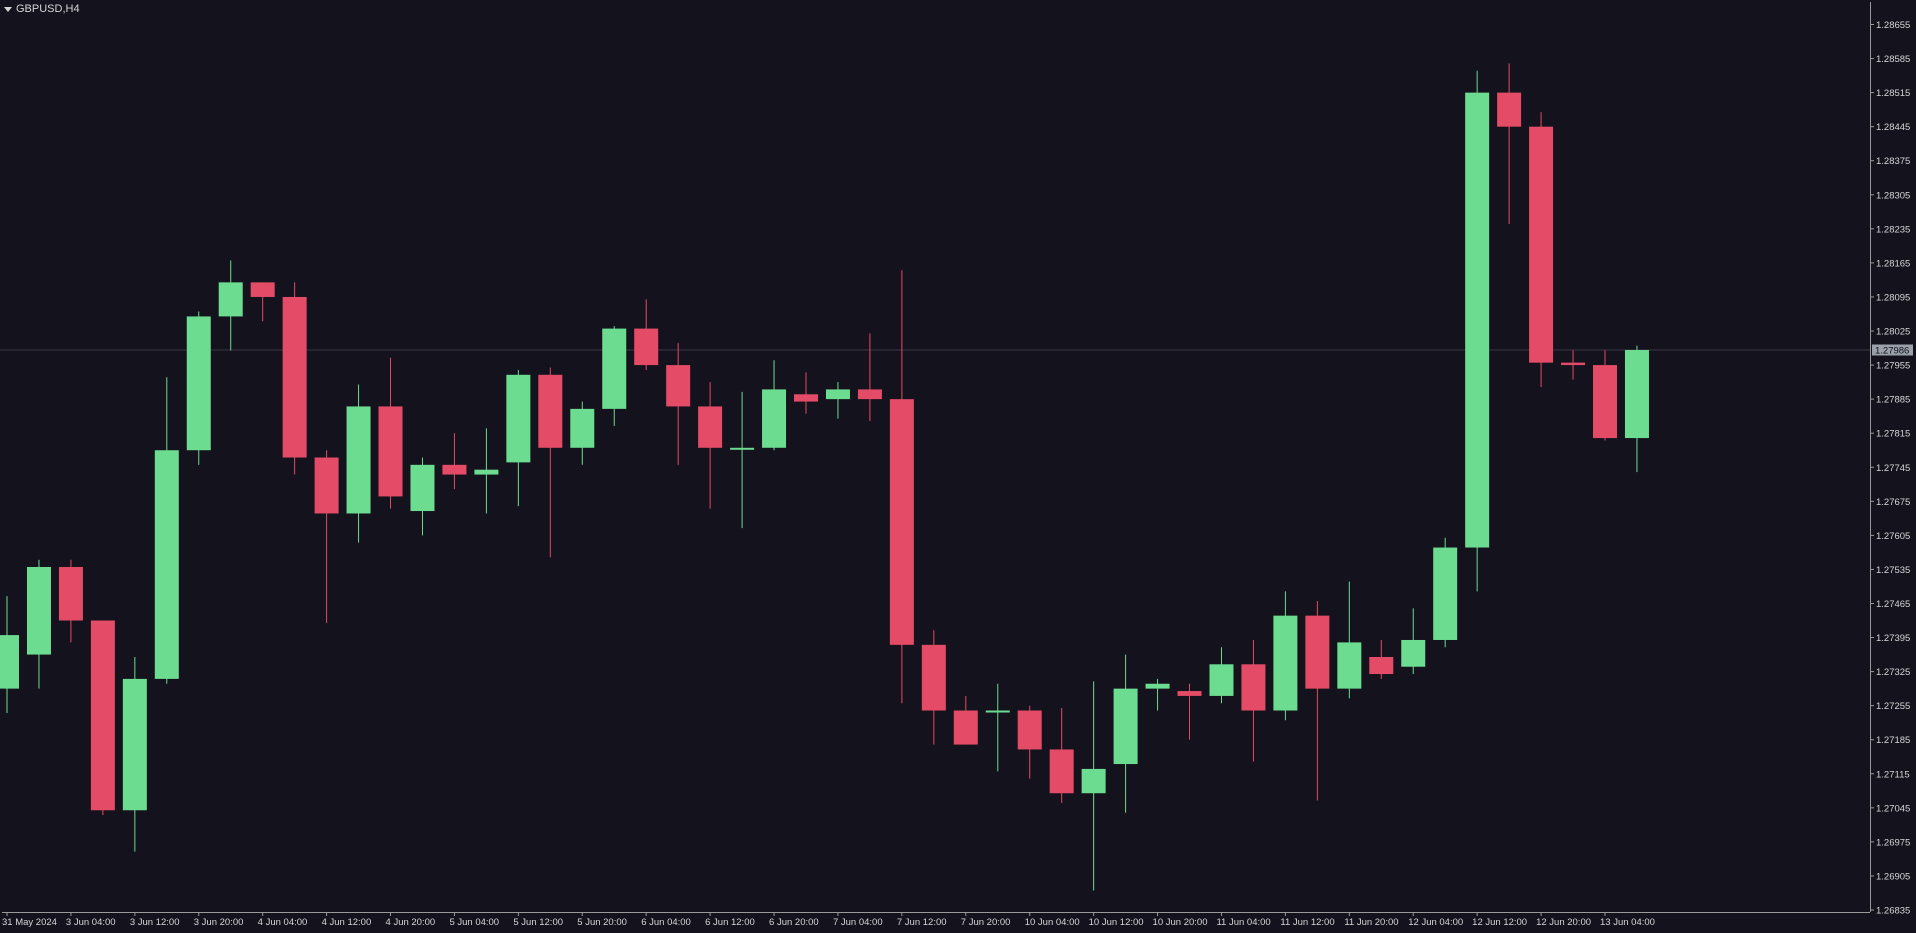 The height and width of the screenshot is (933, 1916). Describe the element at coordinates (1893, 672) in the screenshot. I see `y-tick-label: 1.27325` at that location.